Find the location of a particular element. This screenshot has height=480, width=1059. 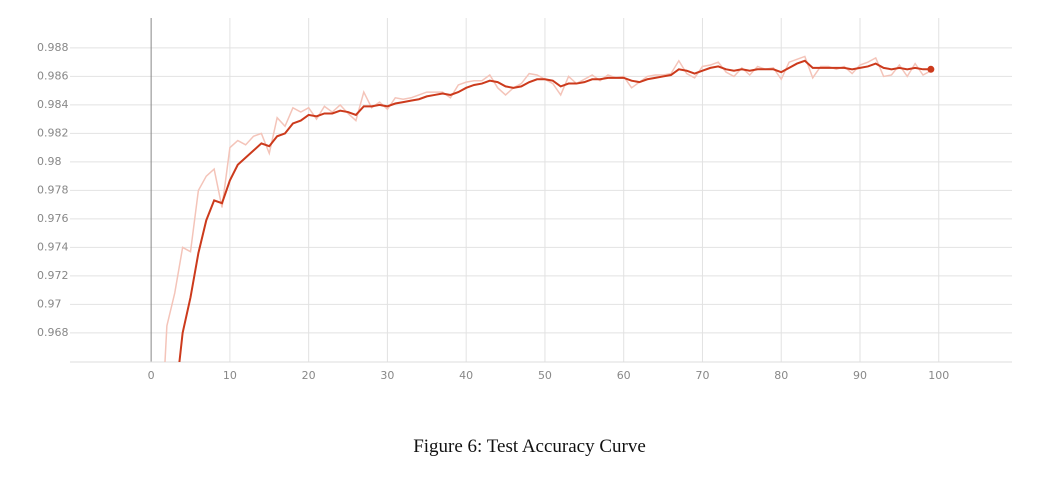

caption: Figure 6: Test Accuracy Curve is located at coordinates (529, 446).